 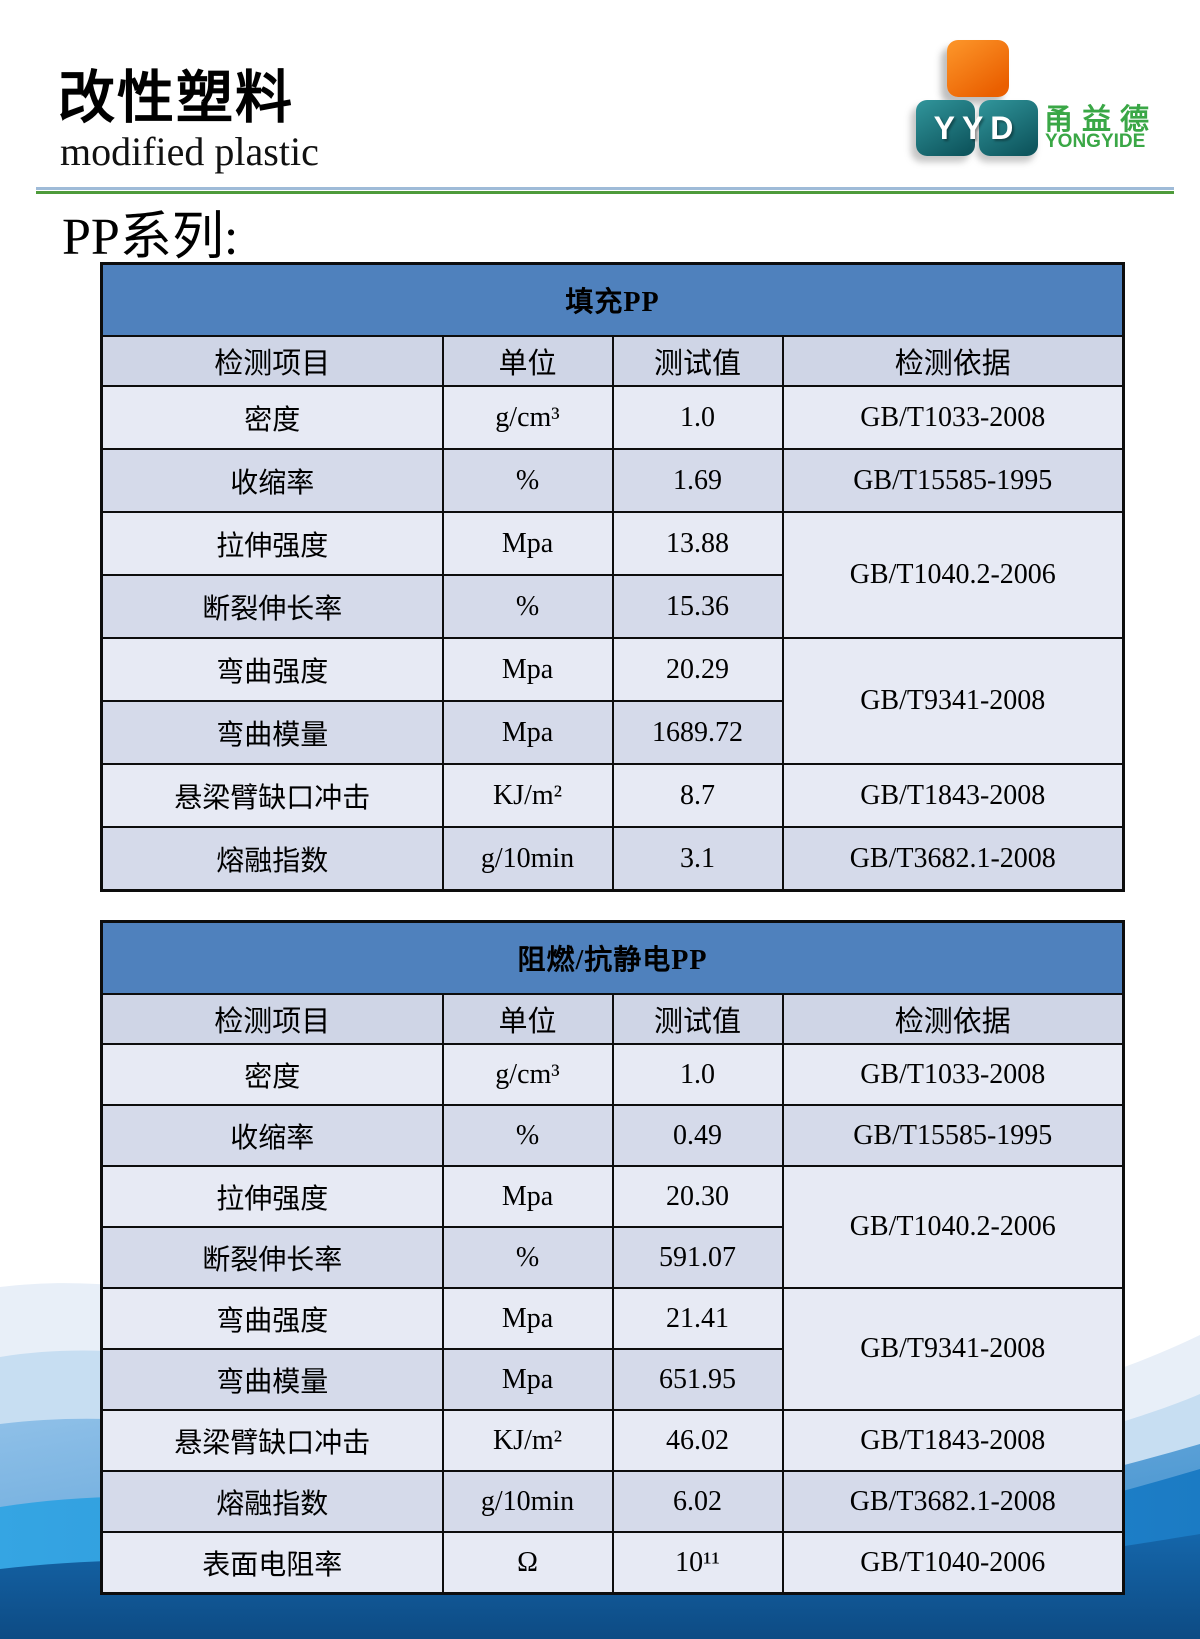 I want to click on cell-standard: GB/T15585-1995, so click(x=953, y=1135).